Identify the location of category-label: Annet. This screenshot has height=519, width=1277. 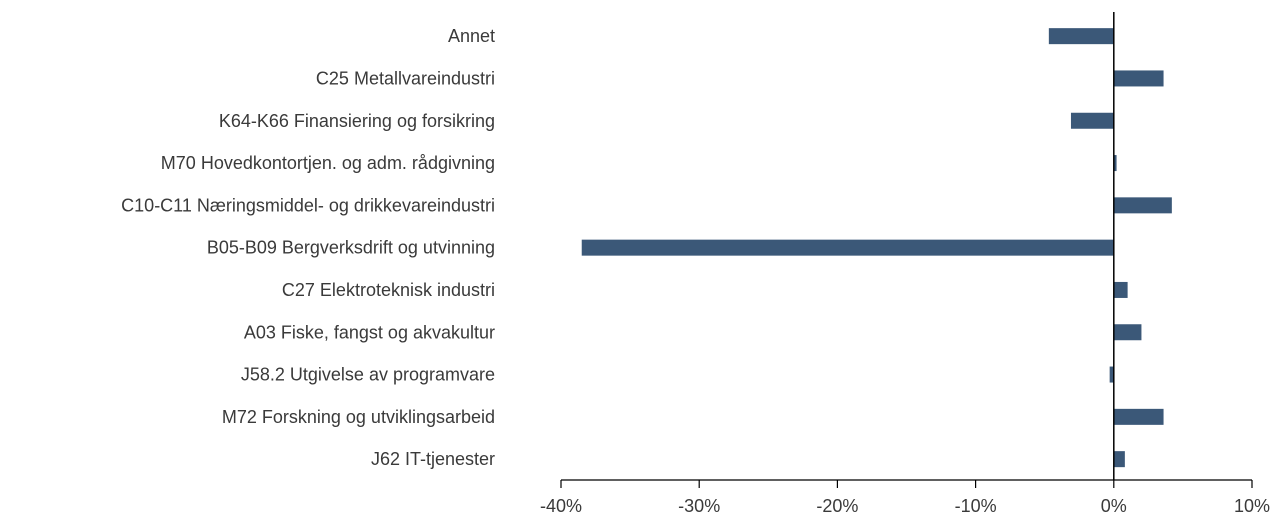
(471, 36).